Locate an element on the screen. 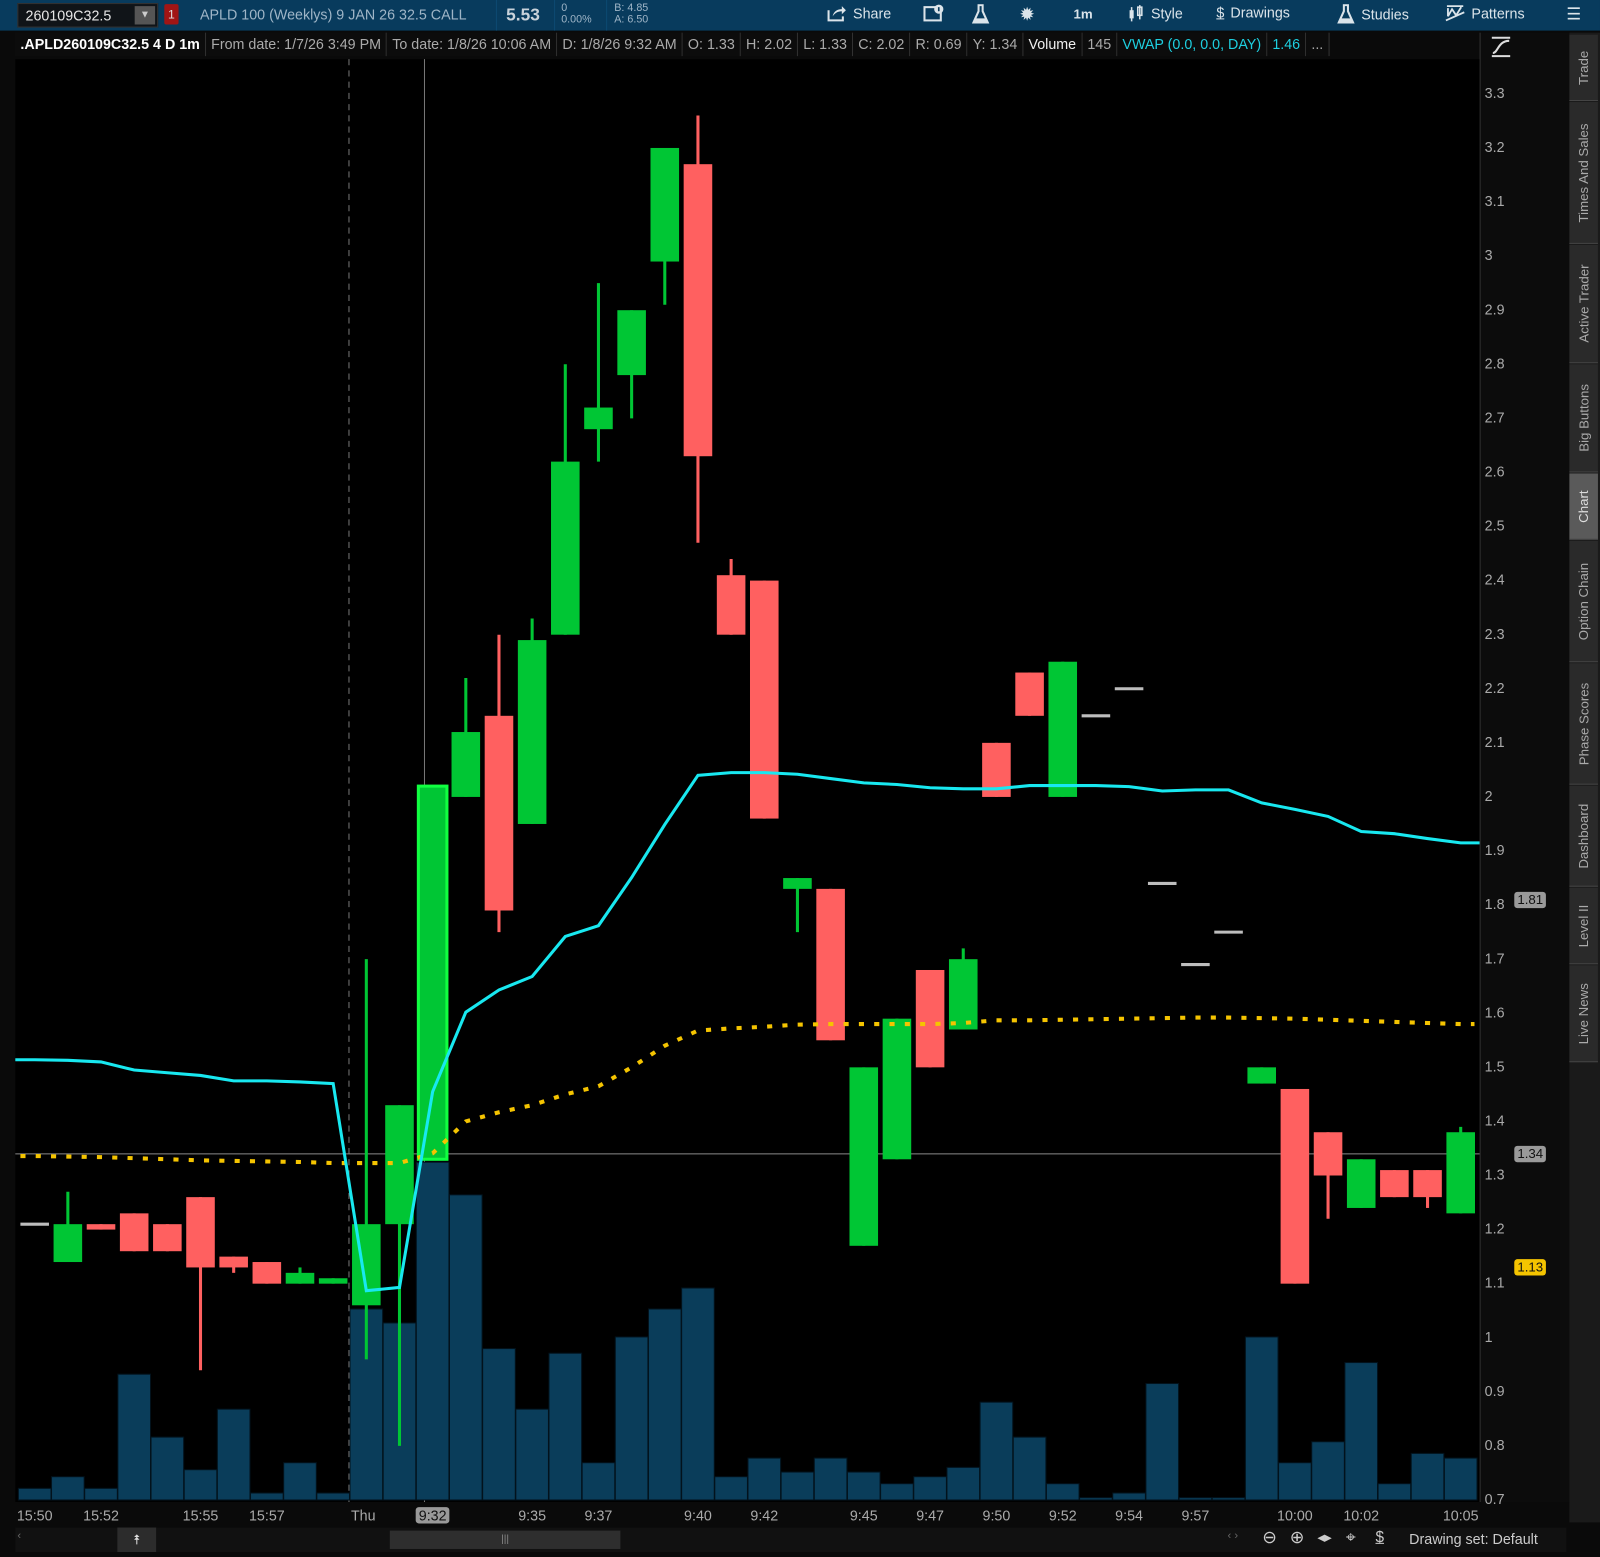 Image resolution: width=1600 pixels, height=1557 pixels. y-tick-label: 1.6 is located at coordinates (1494, 1012).